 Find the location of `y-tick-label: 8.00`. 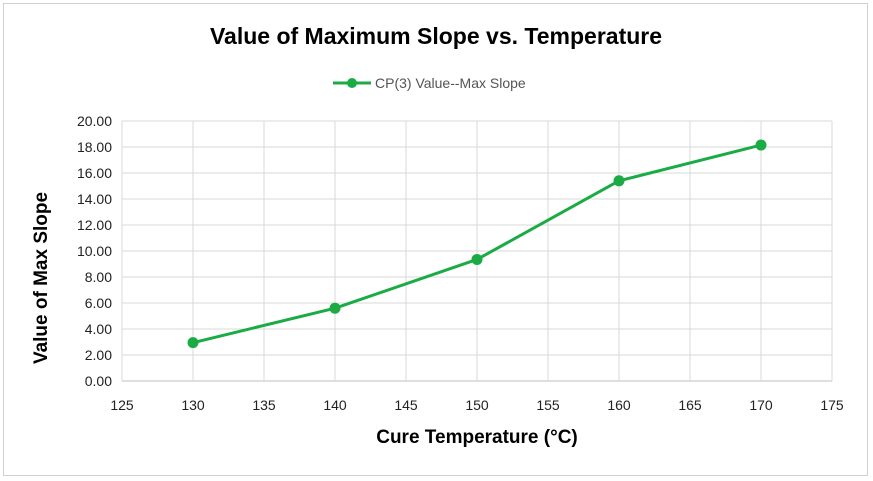

y-tick-label: 8.00 is located at coordinates (98, 277).